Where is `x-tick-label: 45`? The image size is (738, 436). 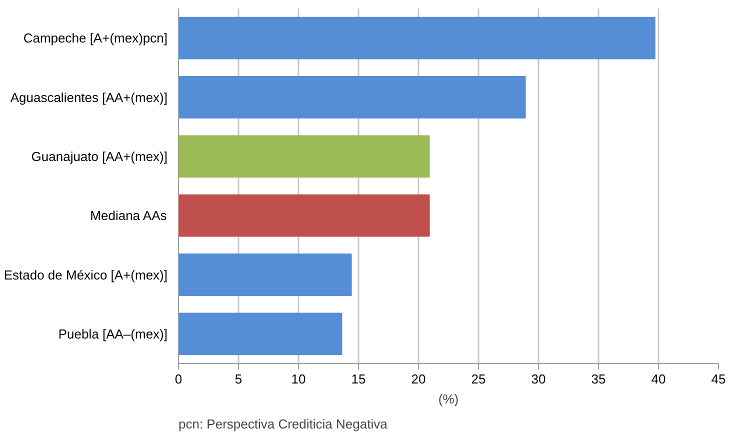 x-tick-label: 45 is located at coordinates (718, 379).